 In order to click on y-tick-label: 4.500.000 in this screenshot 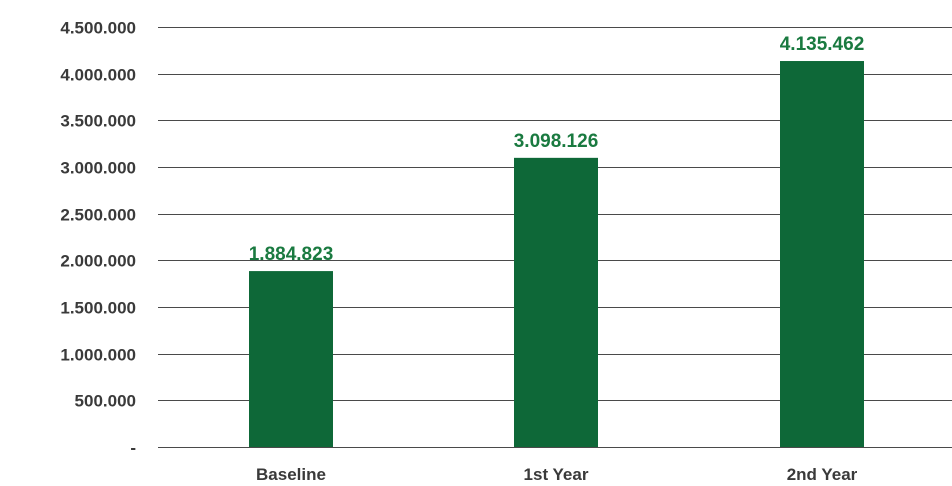, I will do `click(98, 28)`.